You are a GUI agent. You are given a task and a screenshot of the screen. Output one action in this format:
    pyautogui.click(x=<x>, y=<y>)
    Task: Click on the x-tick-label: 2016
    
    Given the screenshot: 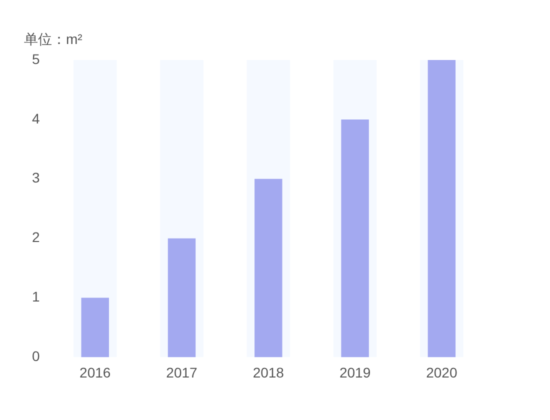 What is the action you would take?
    pyautogui.click(x=95, y=372)
    